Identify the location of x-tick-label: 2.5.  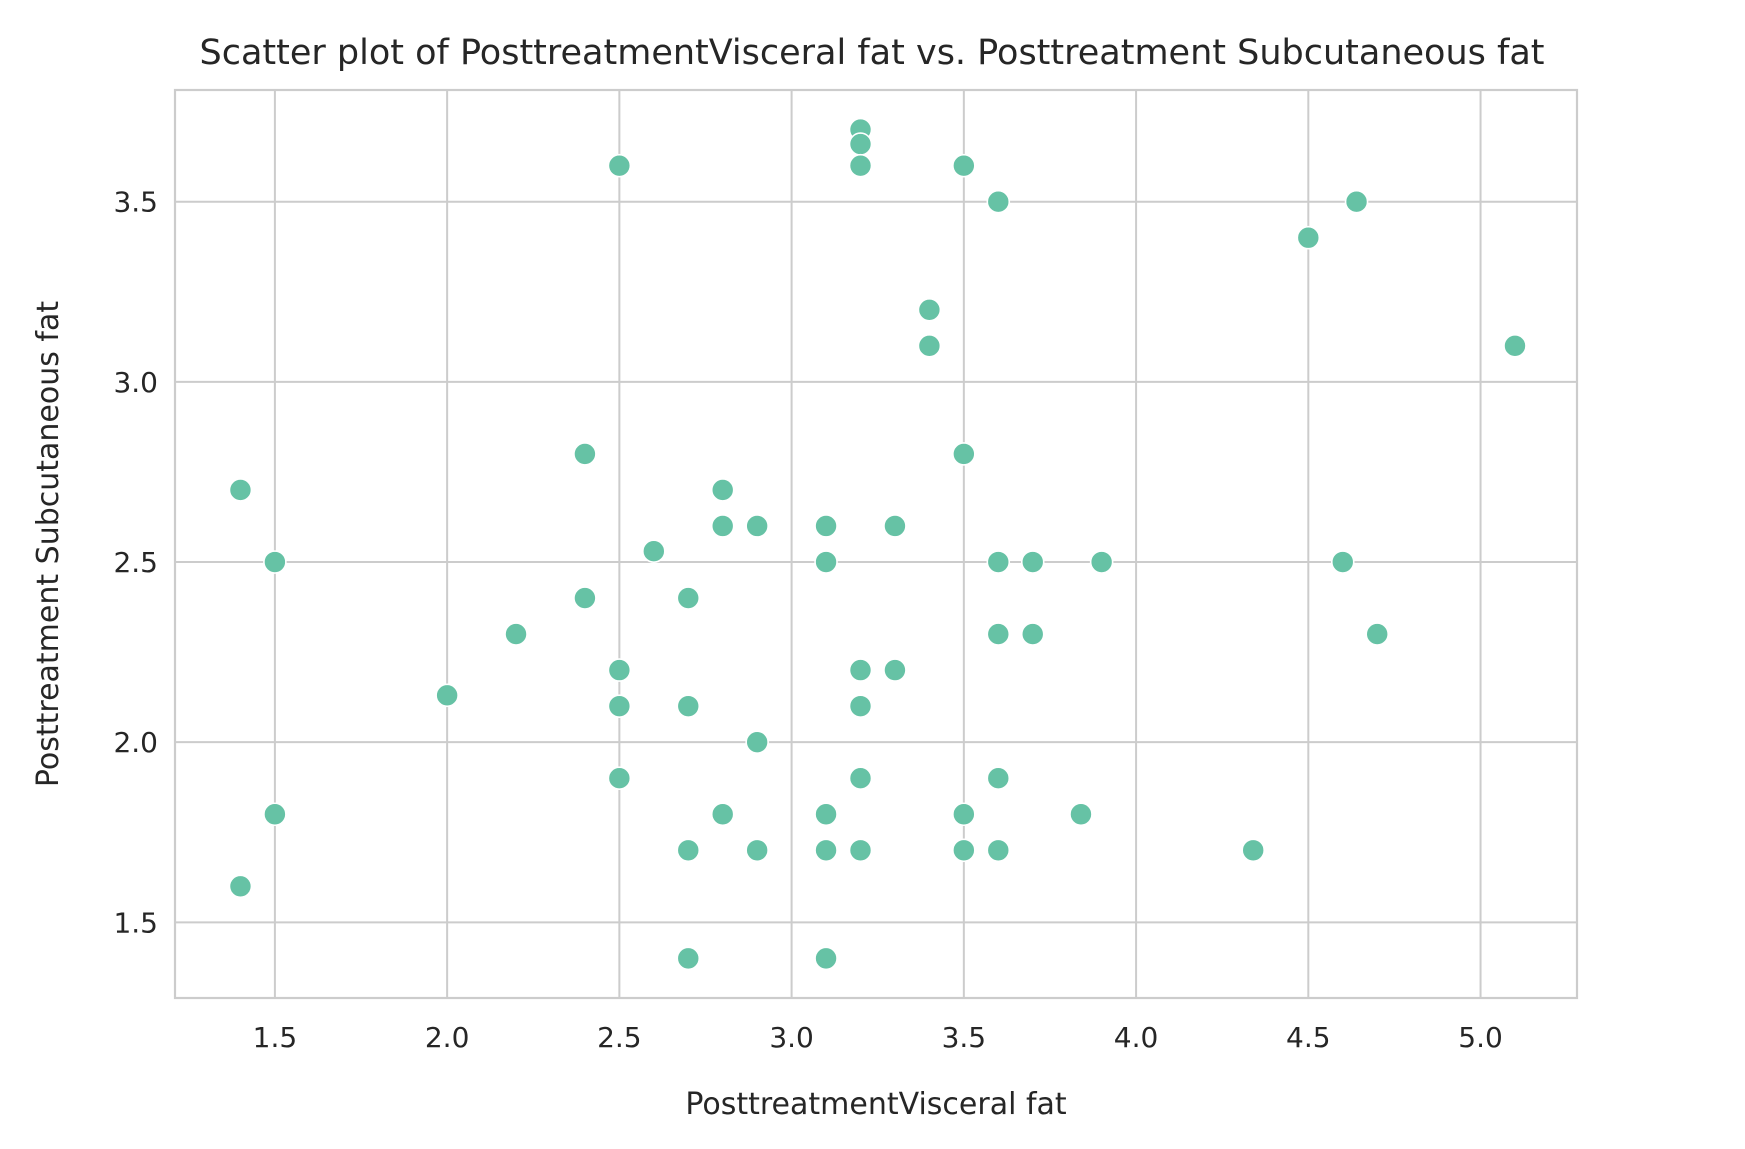
(619, 1037).